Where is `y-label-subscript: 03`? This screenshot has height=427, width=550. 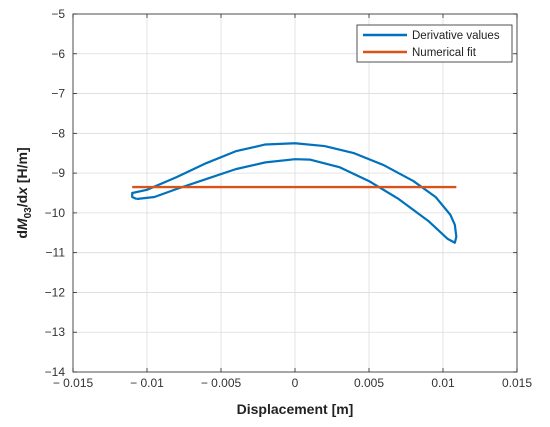
y-label-subscript: 03 is located at coordinates (28, 213).